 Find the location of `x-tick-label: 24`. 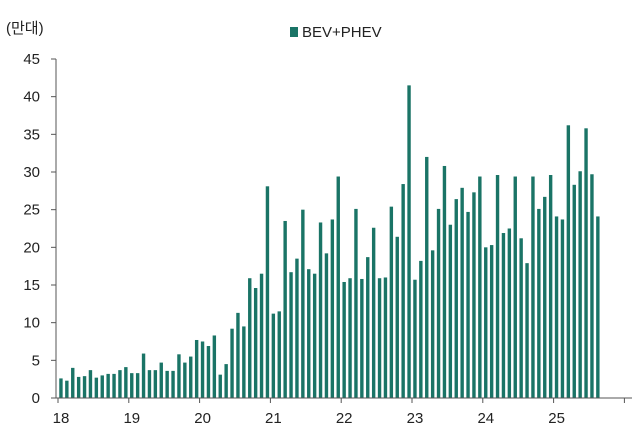

x-tick-label: 24 is located at coordinates (485, 418).